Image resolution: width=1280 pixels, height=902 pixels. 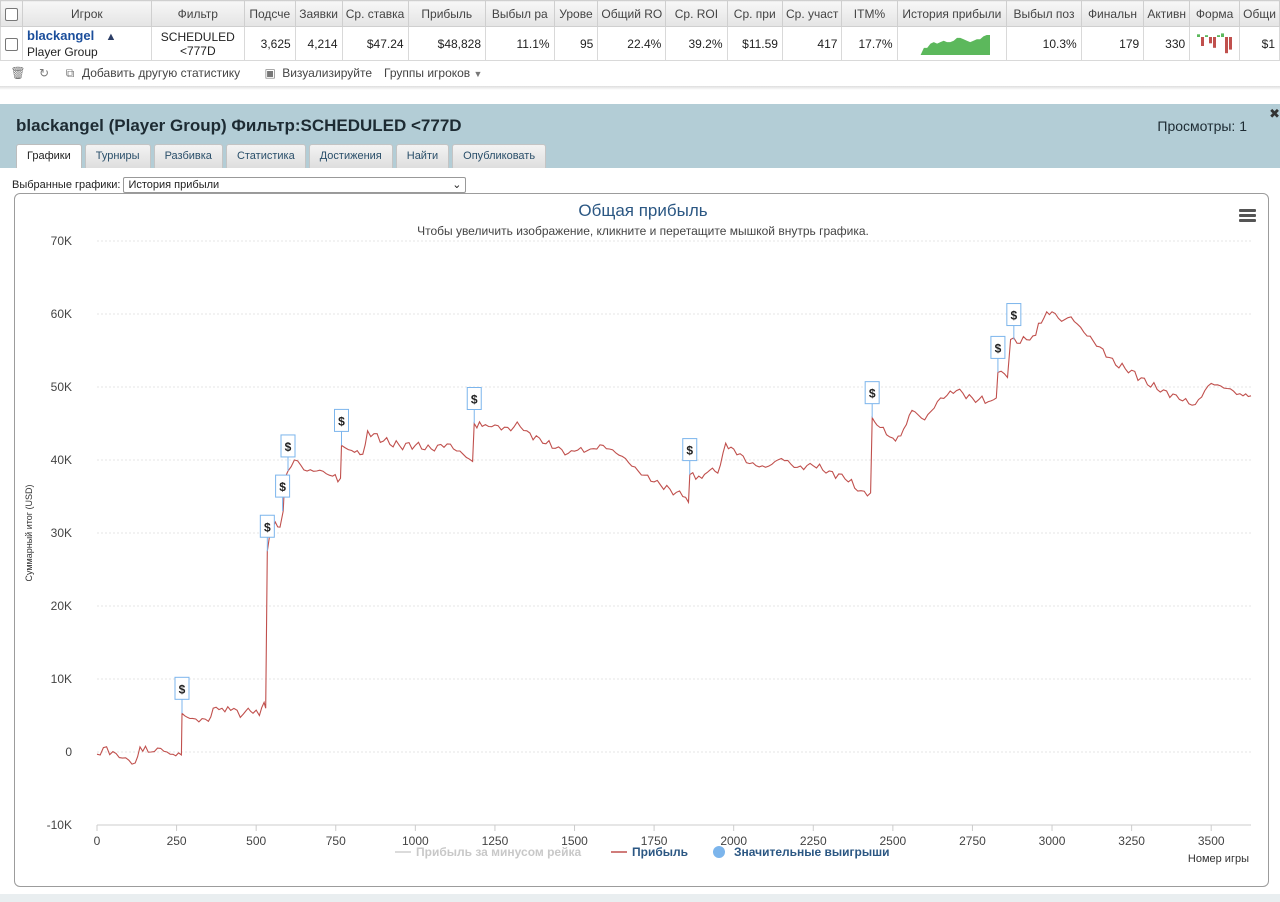 I want to click on y-tick-label: 40K, so click(x=61, y=460).